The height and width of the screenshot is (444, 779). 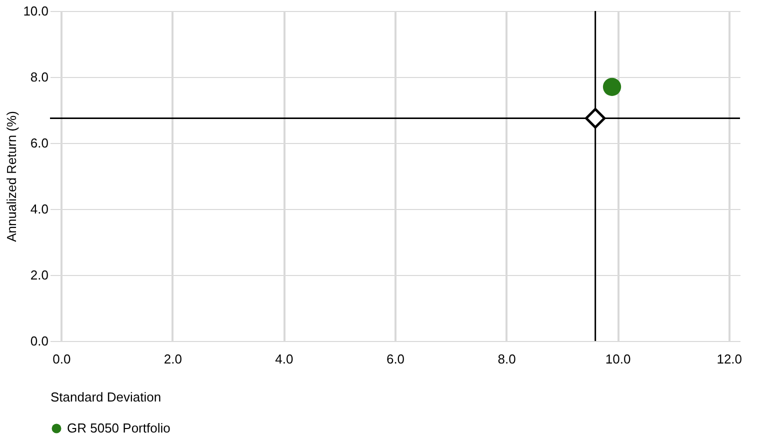 I want to click on y-axis-title: Annualized Return (%), so click(x=12, y=176).